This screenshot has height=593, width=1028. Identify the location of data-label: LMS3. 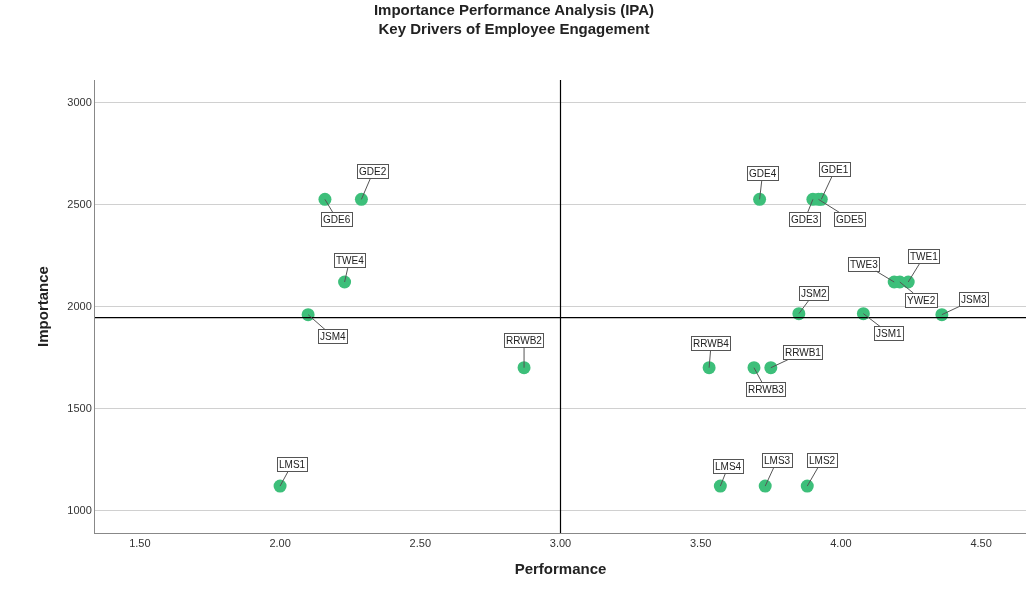
(777, 460).